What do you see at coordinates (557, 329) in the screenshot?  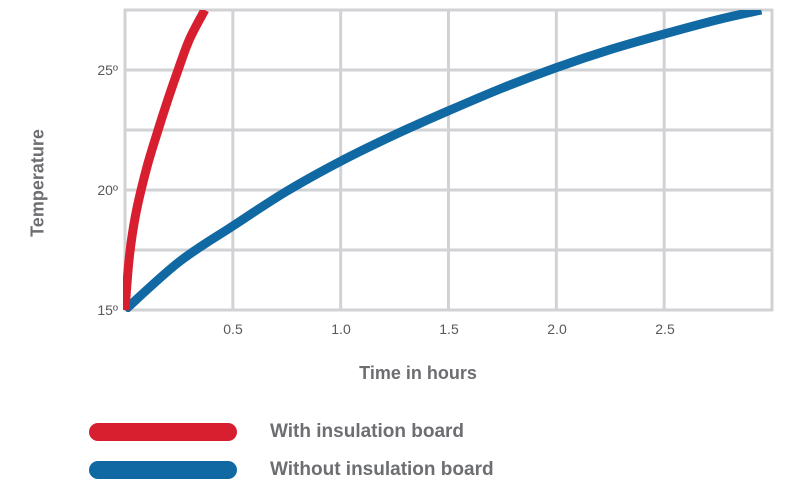 I see `x-tick-2-0: 2.0` at bounding box center [557, 329].